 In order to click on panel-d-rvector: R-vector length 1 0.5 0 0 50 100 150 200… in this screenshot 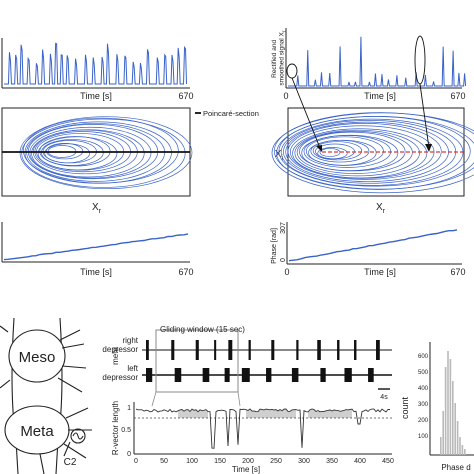, I will do `click(252, 437)`.